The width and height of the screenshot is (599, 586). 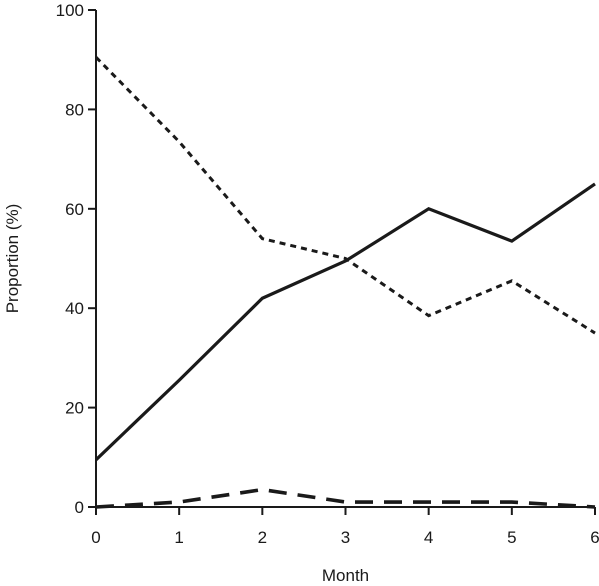 I want to click on x-tick-label: 4, so click(x=428, y=537).